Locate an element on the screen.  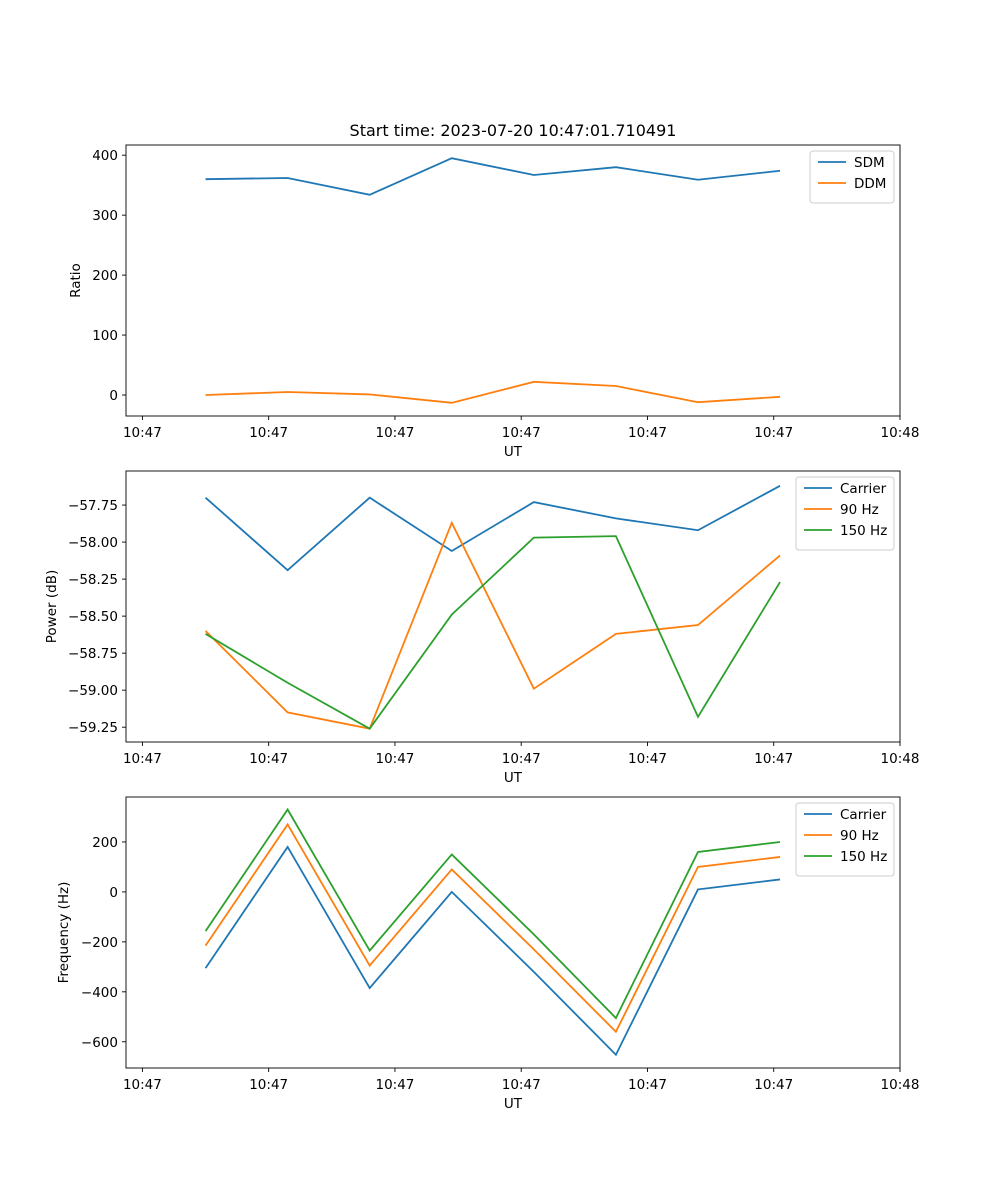
y-tick-label: −58.00 is located at coordinates (93, 543).